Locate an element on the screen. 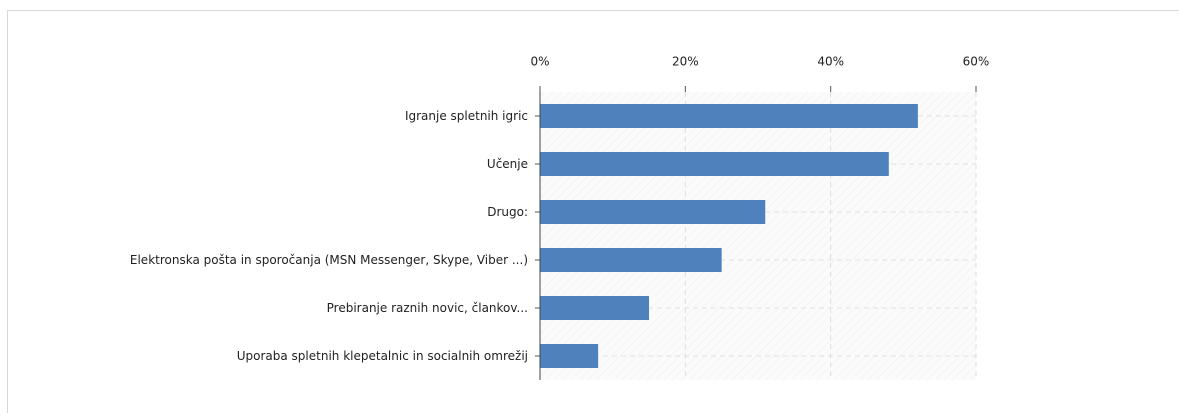 Image resolution: width=1179 pixels, height=413 pixels. x-tick-label: 40% is located at coordinates (830, 62).